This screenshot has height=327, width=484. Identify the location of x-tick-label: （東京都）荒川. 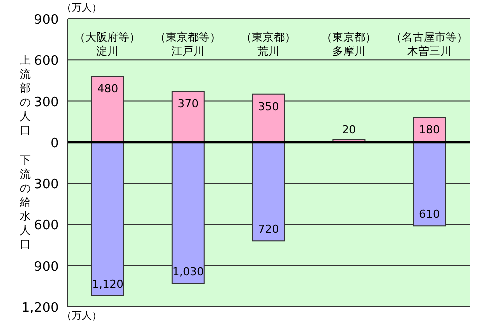
(268, 45).